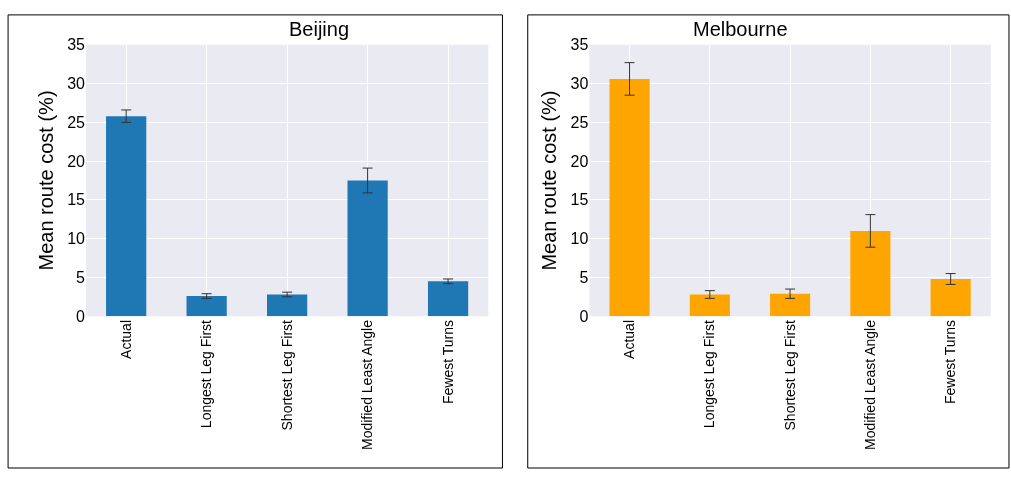 This screenshot has height=477, width=1011. What do you see at coordinates (319, 29) in the screenshot?
I see `chart-title: Beijing` at bounding box center [319, 29].